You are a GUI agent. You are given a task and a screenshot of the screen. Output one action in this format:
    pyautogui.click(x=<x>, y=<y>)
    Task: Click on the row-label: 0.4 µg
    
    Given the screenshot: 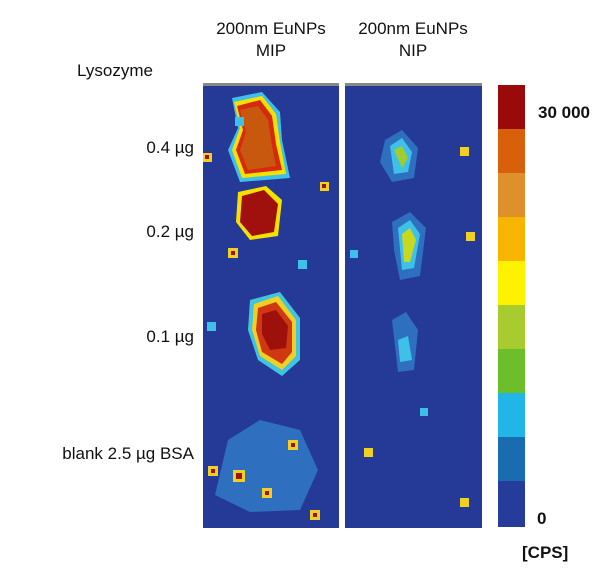 What is the action you would take?
    pyautogui.click(x=170, y=147)
    